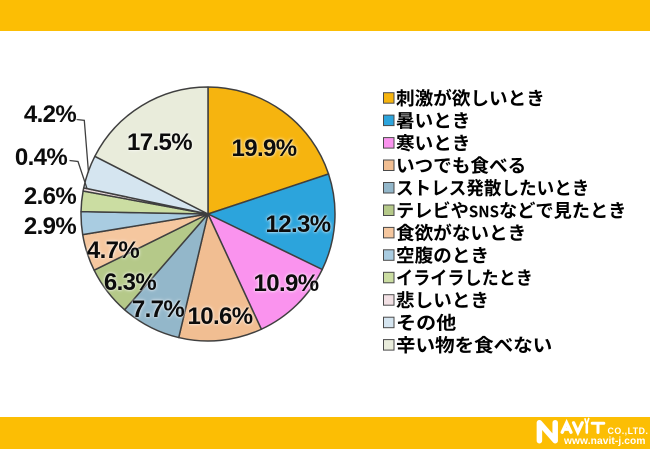  Describe the element at coordinates (604, 441) in the screenshot. I see `svg-text: www.navit-j.com` at that location.